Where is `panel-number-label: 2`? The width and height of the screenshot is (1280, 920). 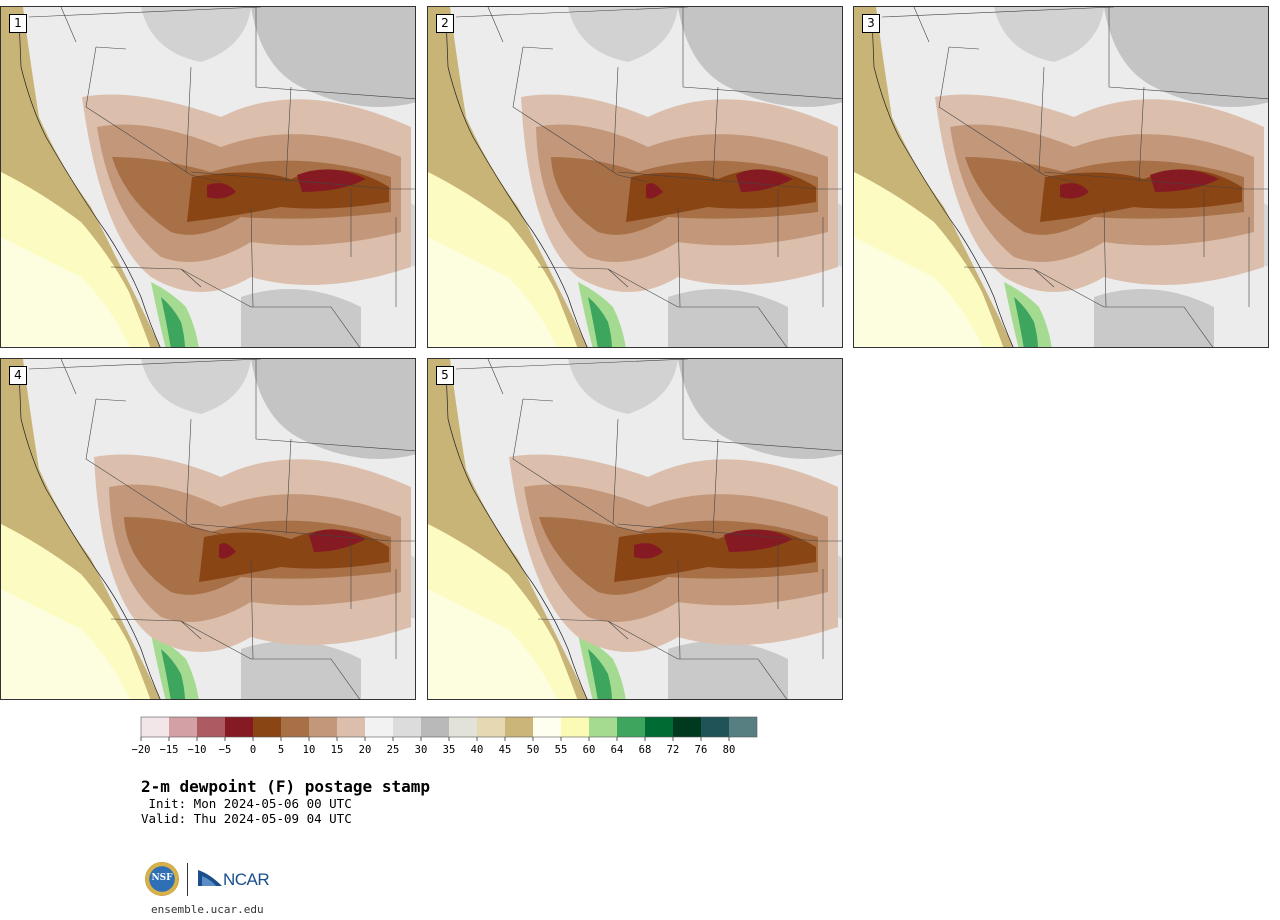 panel-number-label: 2 is located at coordinates (445, 23).